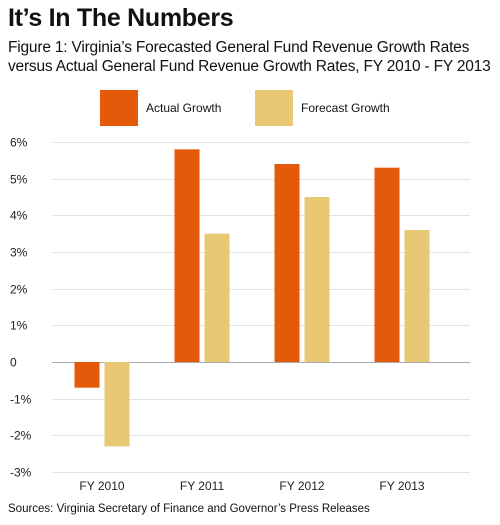 The height and width of the screenshot is (525, 500). I want to click on chart-title: It’s In The Numbers, so click(121, 18).